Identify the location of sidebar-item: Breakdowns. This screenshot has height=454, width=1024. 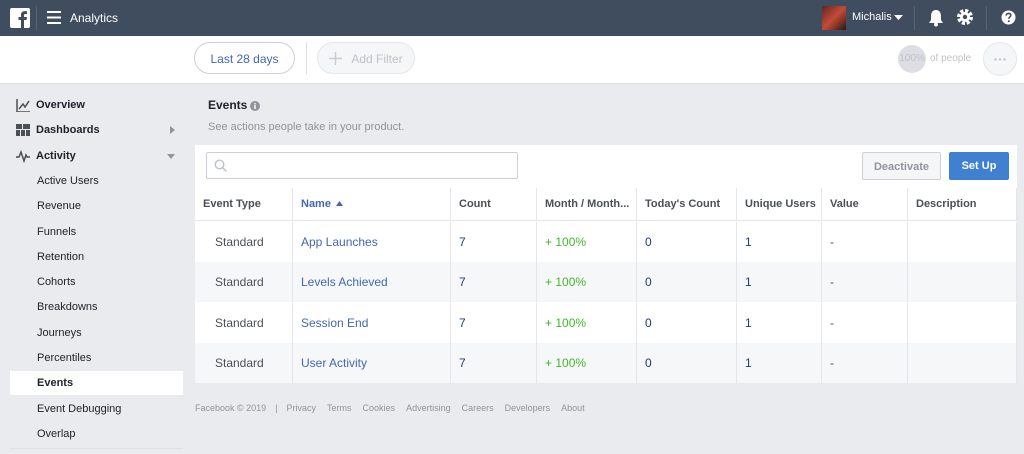
(96, 307).